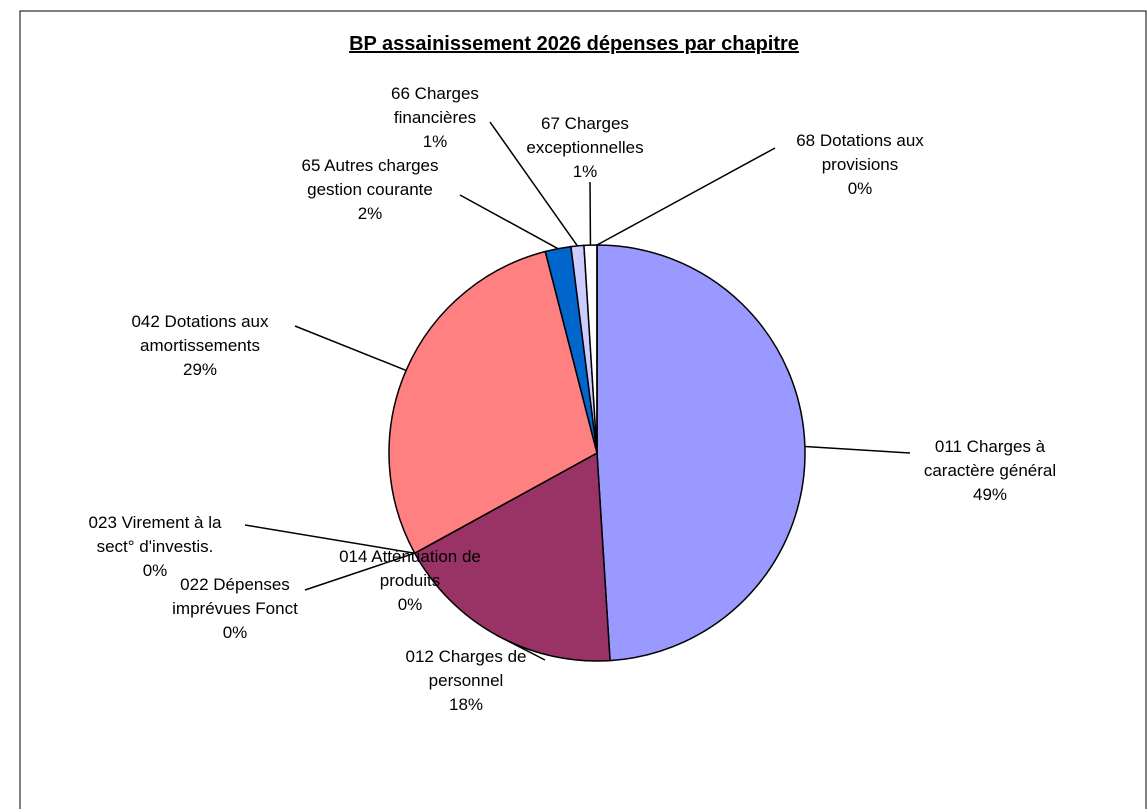  What do you see at coordinates (370, 213) in the screenshot?
I see `slice-value: 2%` at bounding box center [370, 213].